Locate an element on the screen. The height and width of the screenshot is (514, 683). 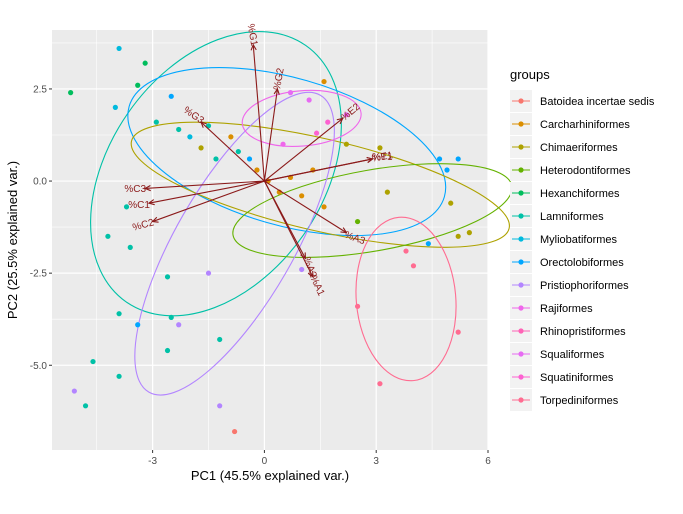
legend-label: Lamniformes is located at coordinates (572, 217).